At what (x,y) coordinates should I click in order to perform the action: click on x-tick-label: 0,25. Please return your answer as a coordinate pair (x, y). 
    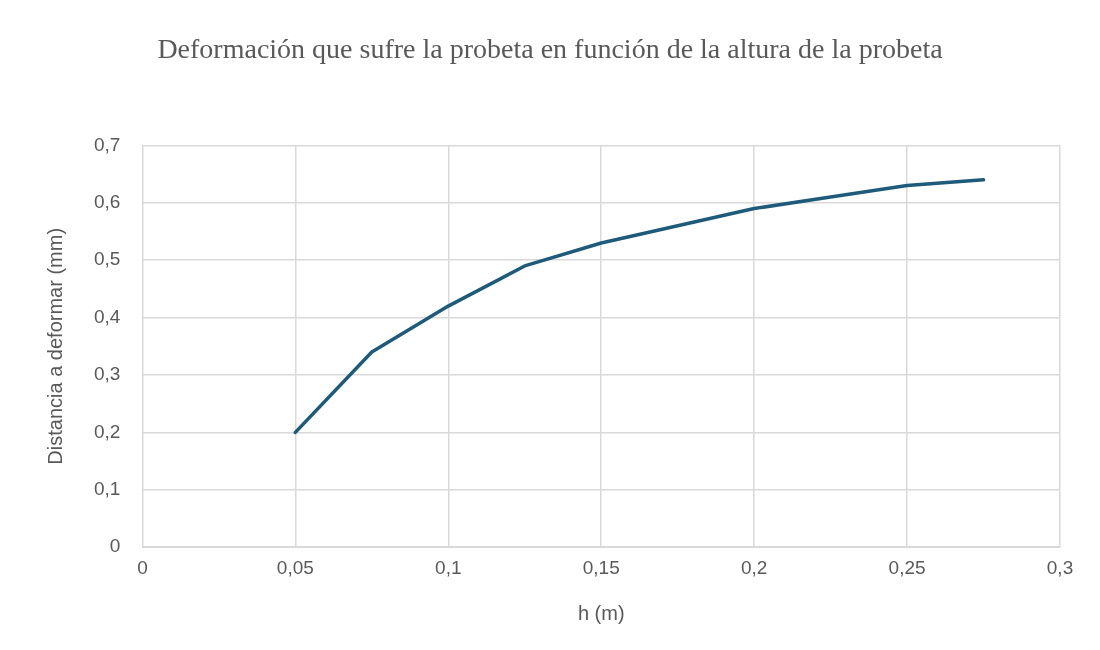
    Looking at the image, I should click on (907, 567).